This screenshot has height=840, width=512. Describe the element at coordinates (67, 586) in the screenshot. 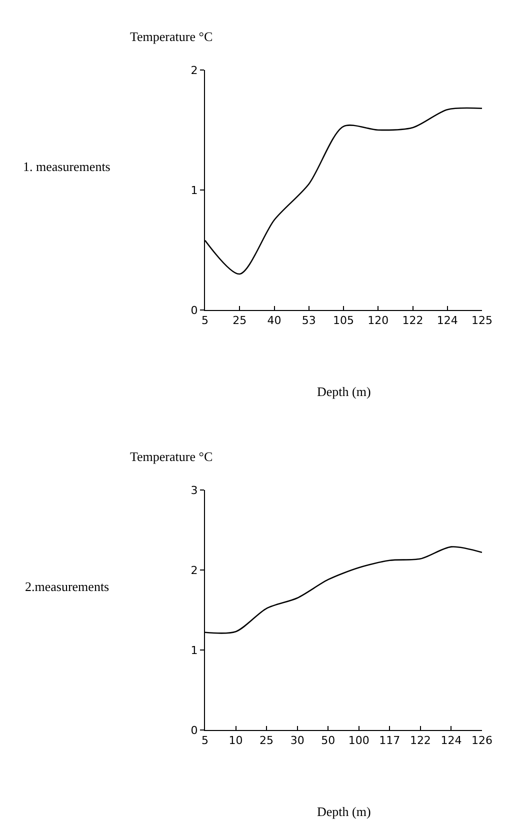

I see `y-axis-title: 2.measurements` at that location.